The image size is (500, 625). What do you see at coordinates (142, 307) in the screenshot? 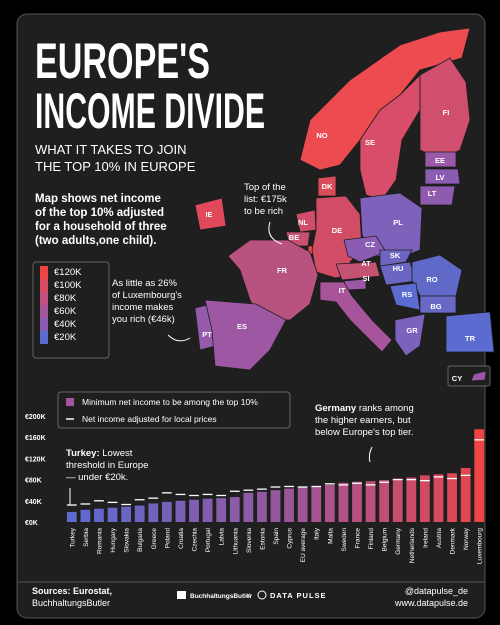
I see `map-annotation: income makes` at bounding box center [142, 307].